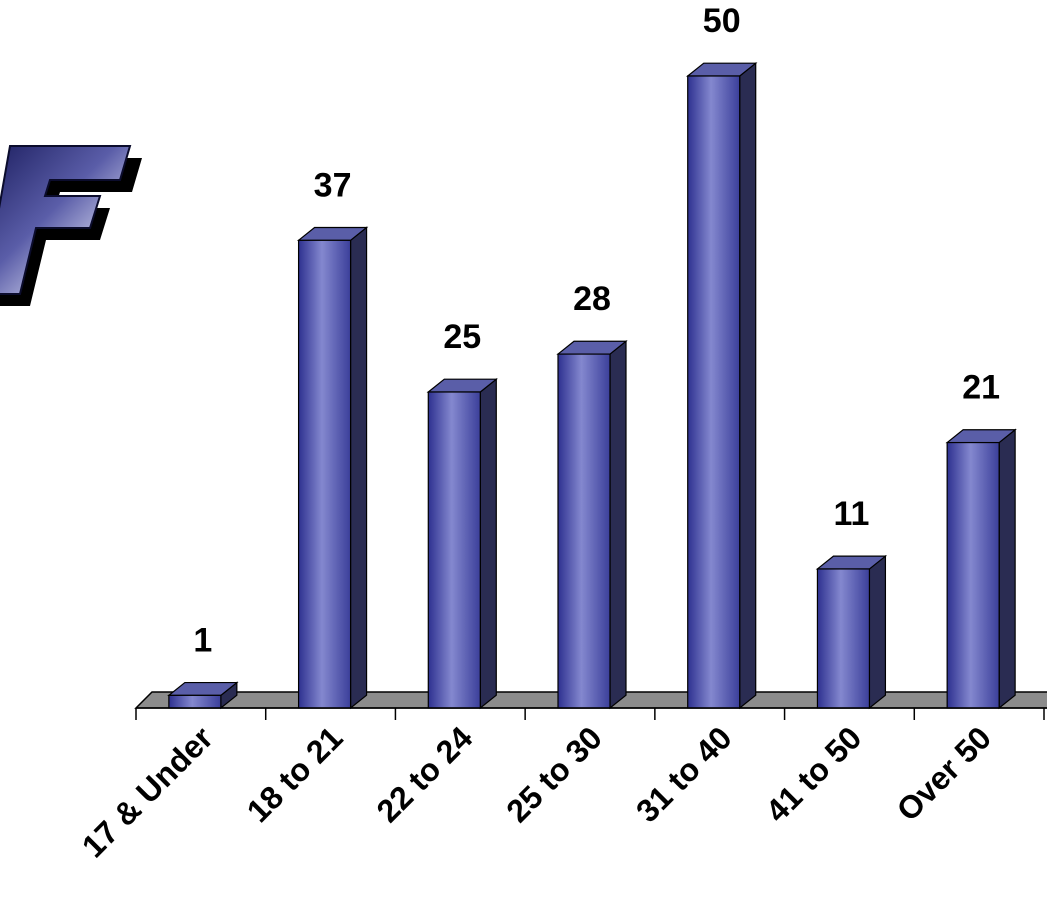  What do you see at coordinates (684, 774) in the screenshot?
I see `category-label: 31 to 40` at bounding box center [684, 774].